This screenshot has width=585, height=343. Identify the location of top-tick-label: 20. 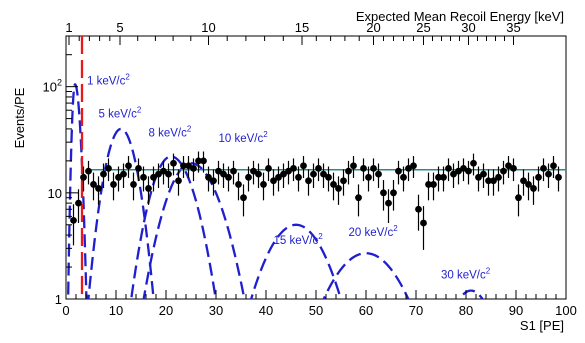
(373, 27).